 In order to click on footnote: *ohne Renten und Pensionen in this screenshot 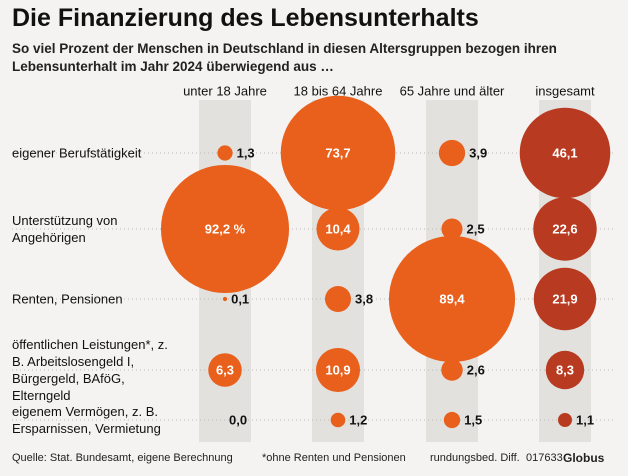, I will do `click(334, 458)`.